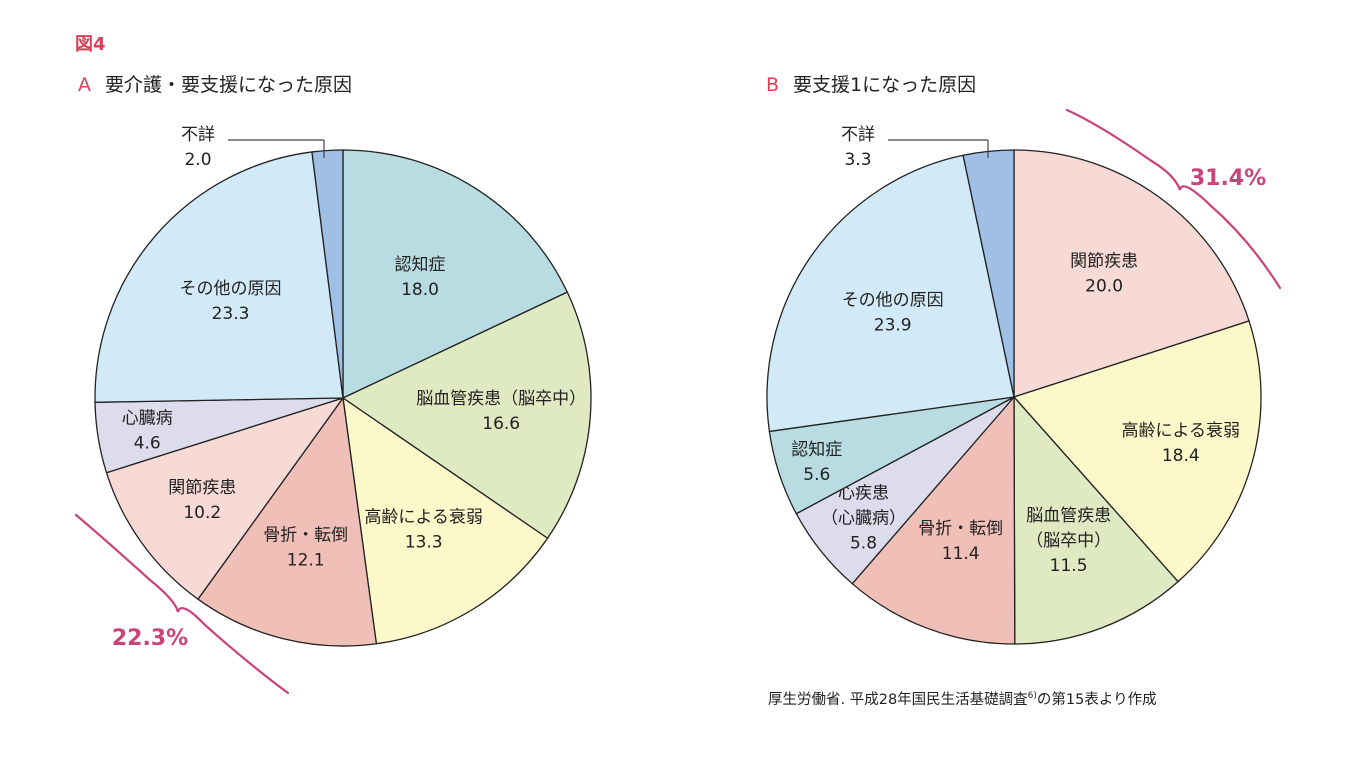 The image size is (1362, 760). Describe the element at coordinates (147, 418) in the screenshot. I see `pie-a-slice-5-label: 心臓病` at that location.